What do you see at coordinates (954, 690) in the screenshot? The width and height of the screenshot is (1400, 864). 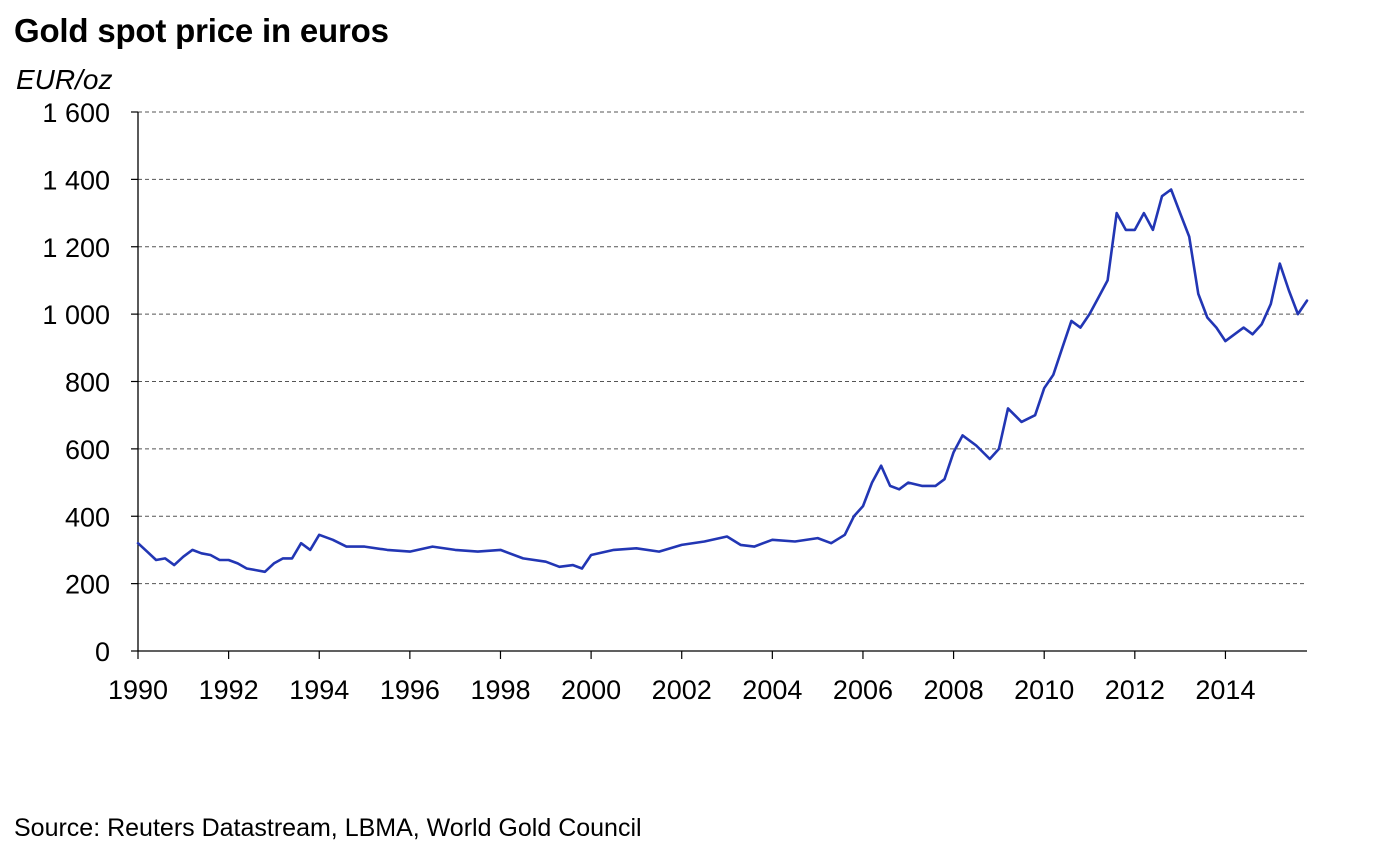 I see `x-tick-label: 2008` at bounding box center [954, 690].